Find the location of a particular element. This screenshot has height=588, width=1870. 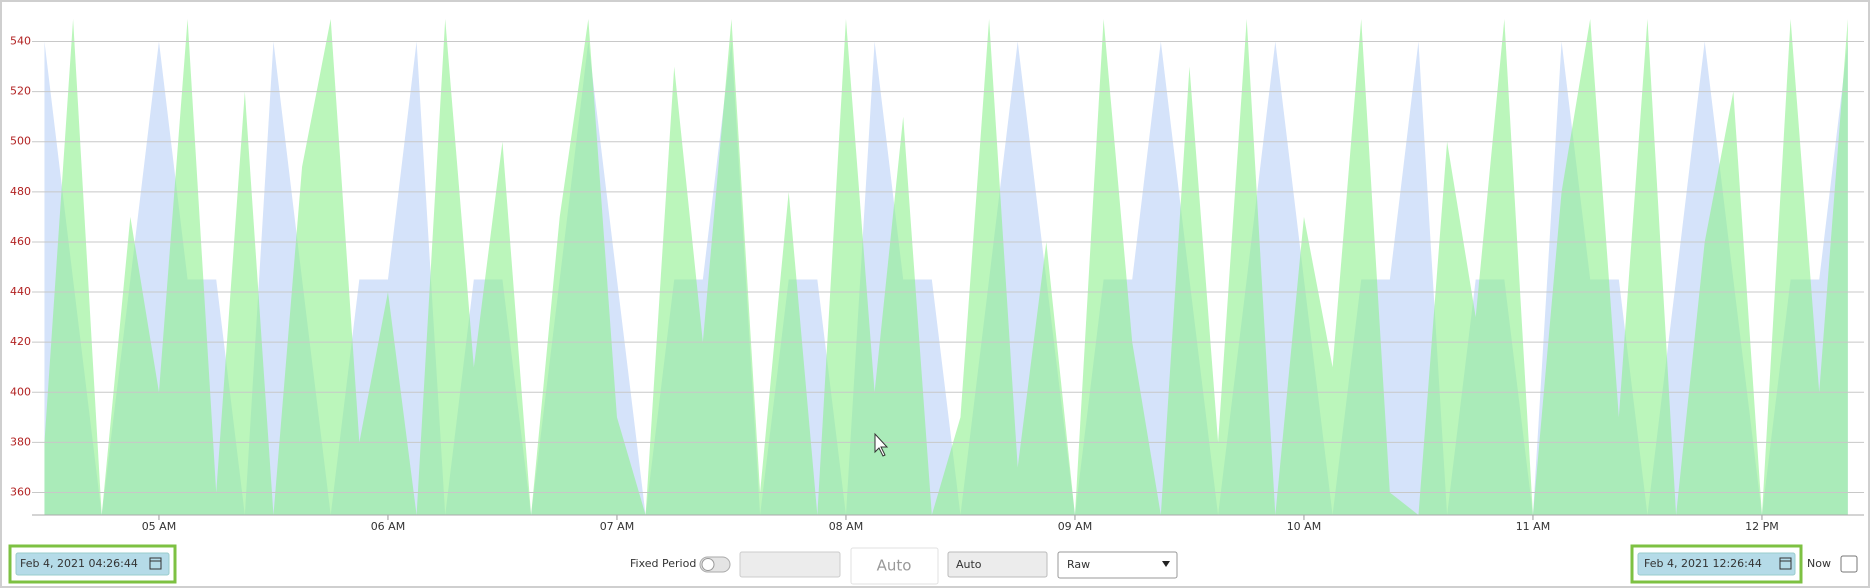

y-tick-label: 500 is located at coordinates (20, 141).